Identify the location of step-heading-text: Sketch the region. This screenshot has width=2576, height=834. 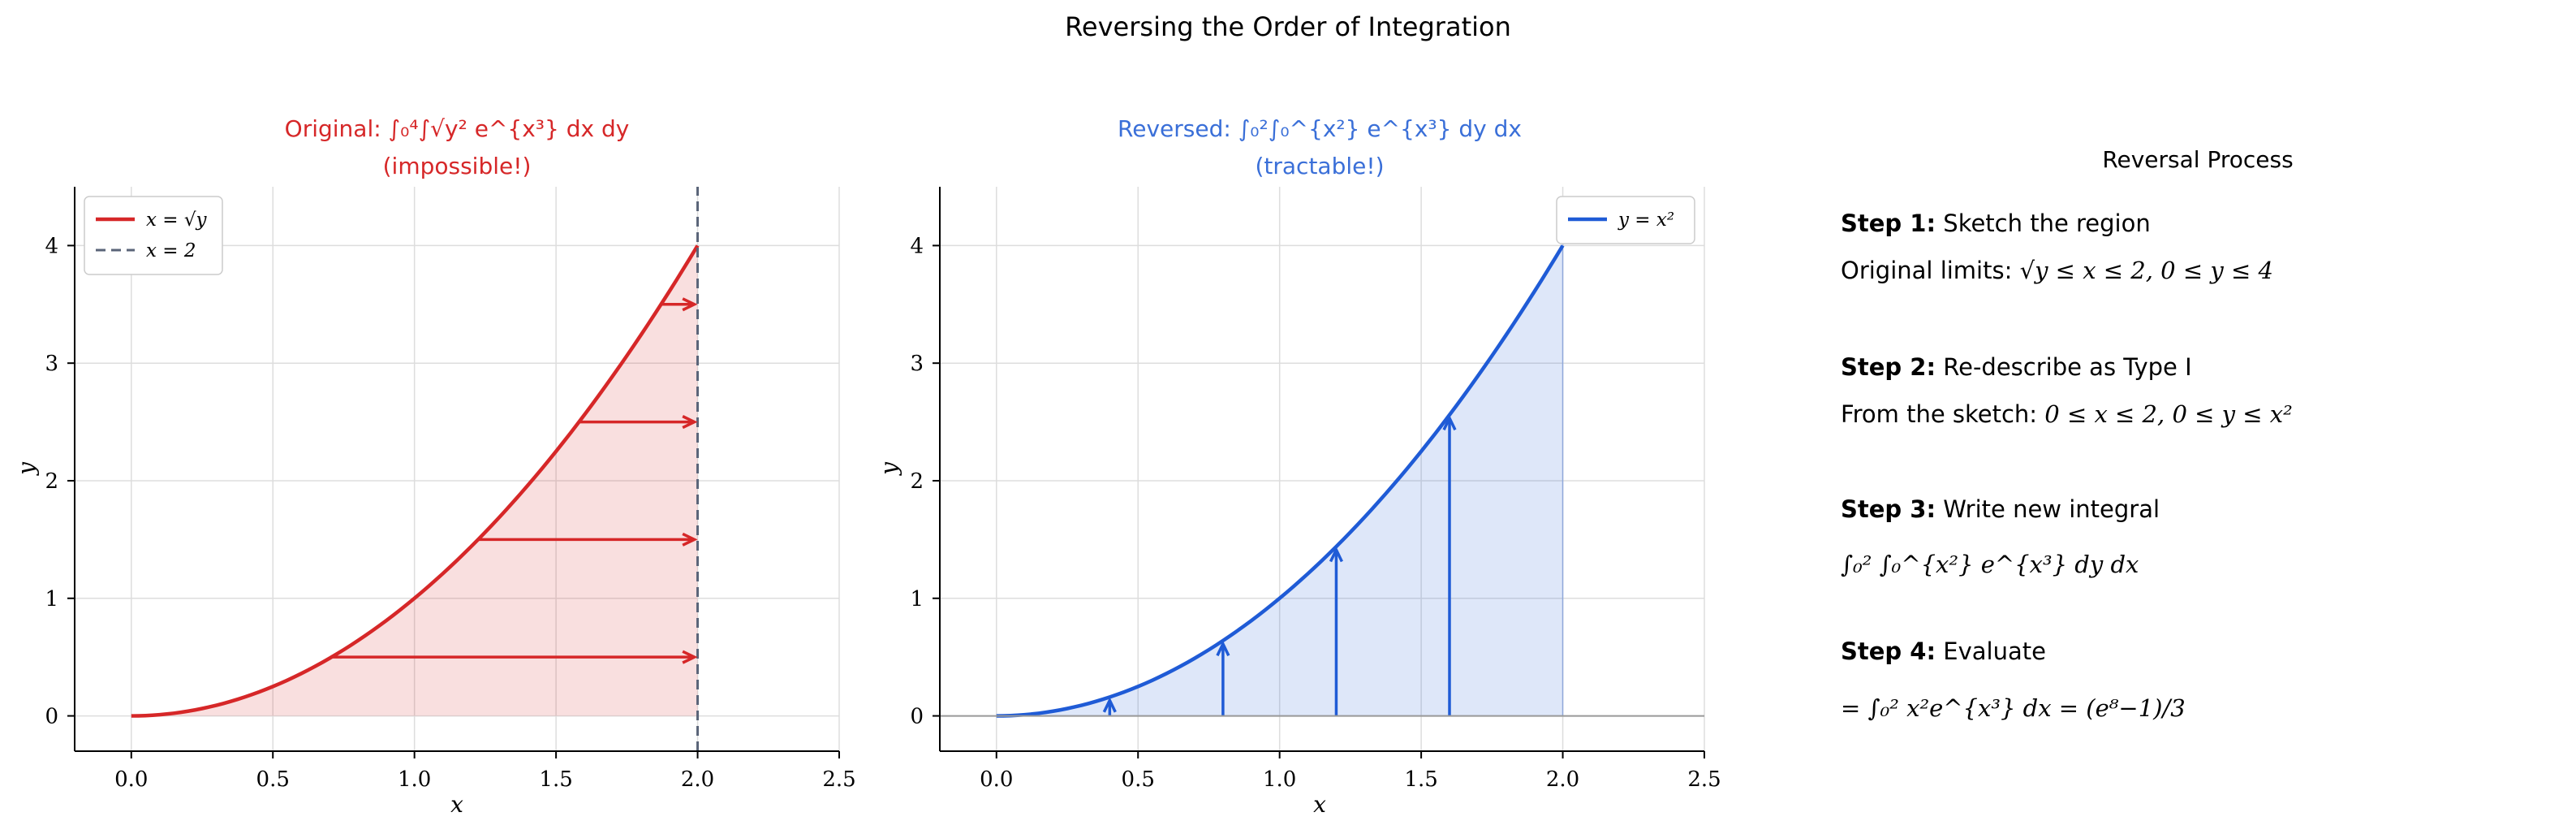
(2047, 223).